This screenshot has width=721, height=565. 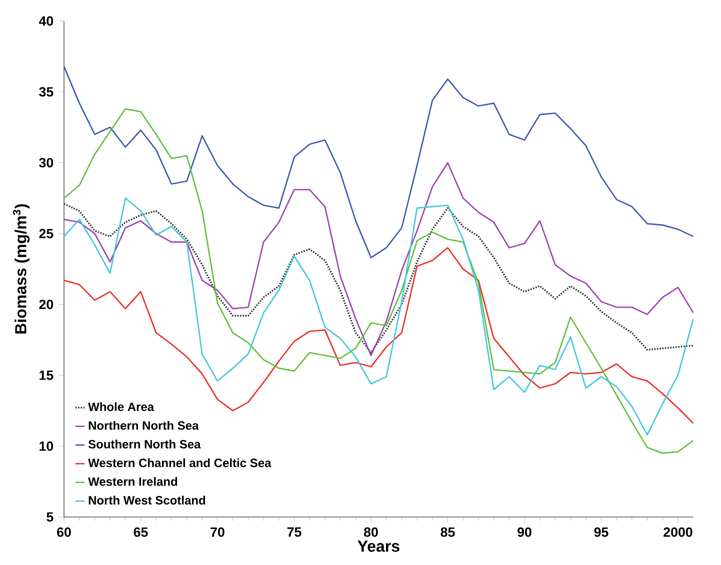 I want to click on x-tick-label: 2000, so click(x=678, y=532).